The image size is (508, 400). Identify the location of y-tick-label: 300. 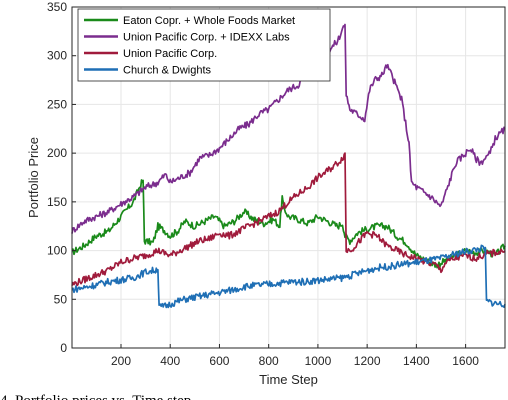
(57, 56).